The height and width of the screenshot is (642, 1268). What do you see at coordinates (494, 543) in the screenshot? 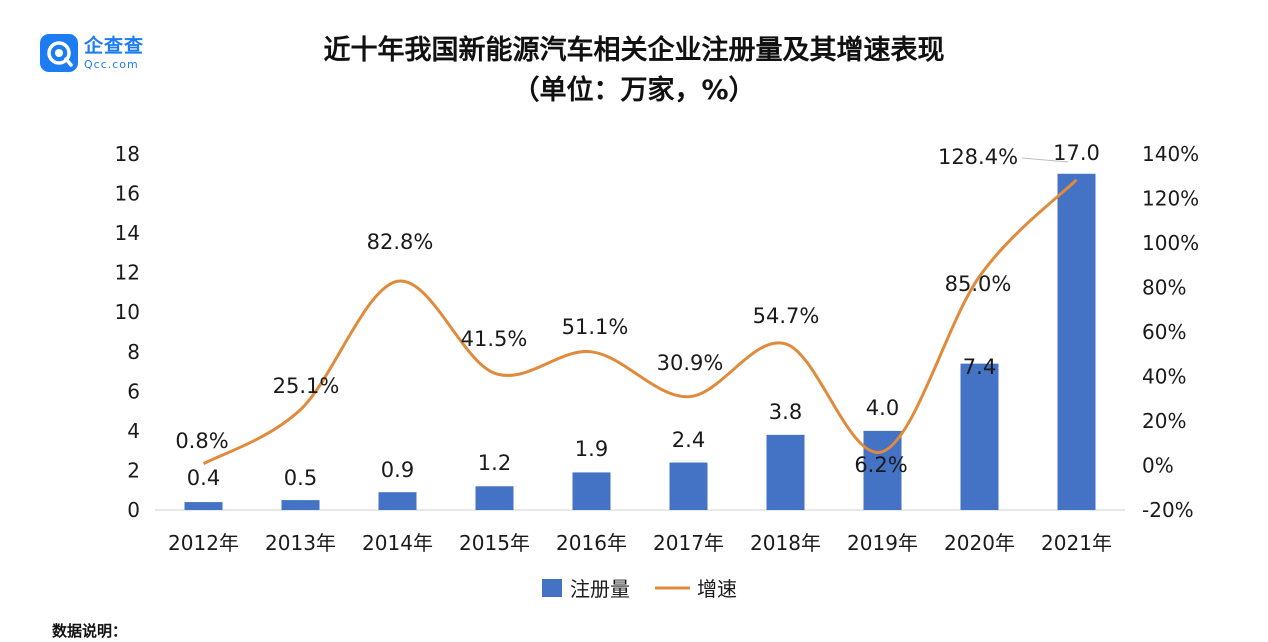
I see `x-tick-label: 2015年` at bounding box center [494, 543].